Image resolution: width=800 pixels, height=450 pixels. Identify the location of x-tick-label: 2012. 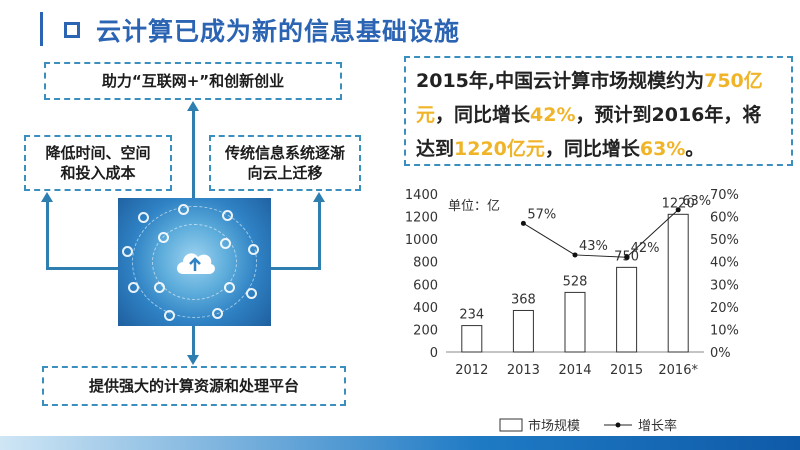
(471, 370).